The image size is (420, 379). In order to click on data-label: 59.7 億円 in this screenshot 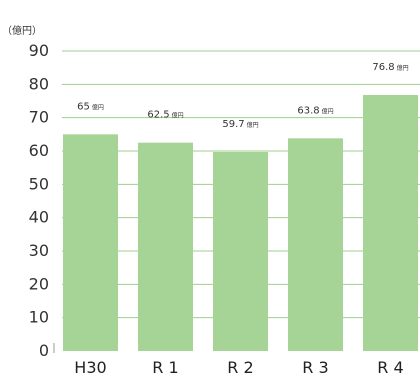, I will do `click(240, 124)`.